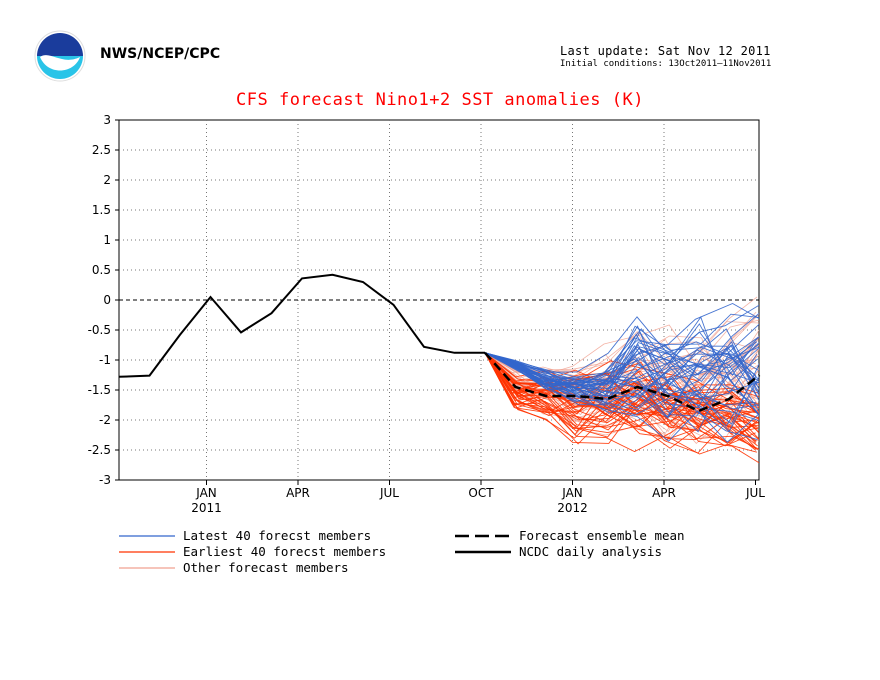 This screenshot has height=680, width=880. I want to click on y-tick-label: 2.5, so click(101, 150).